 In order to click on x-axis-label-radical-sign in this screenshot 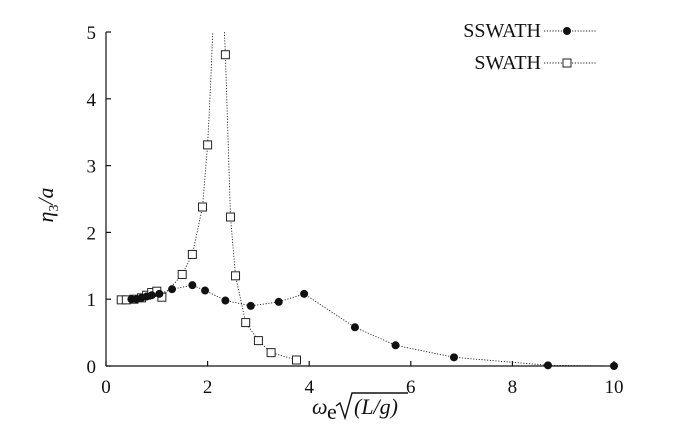, I will do `click(371, 406)`.